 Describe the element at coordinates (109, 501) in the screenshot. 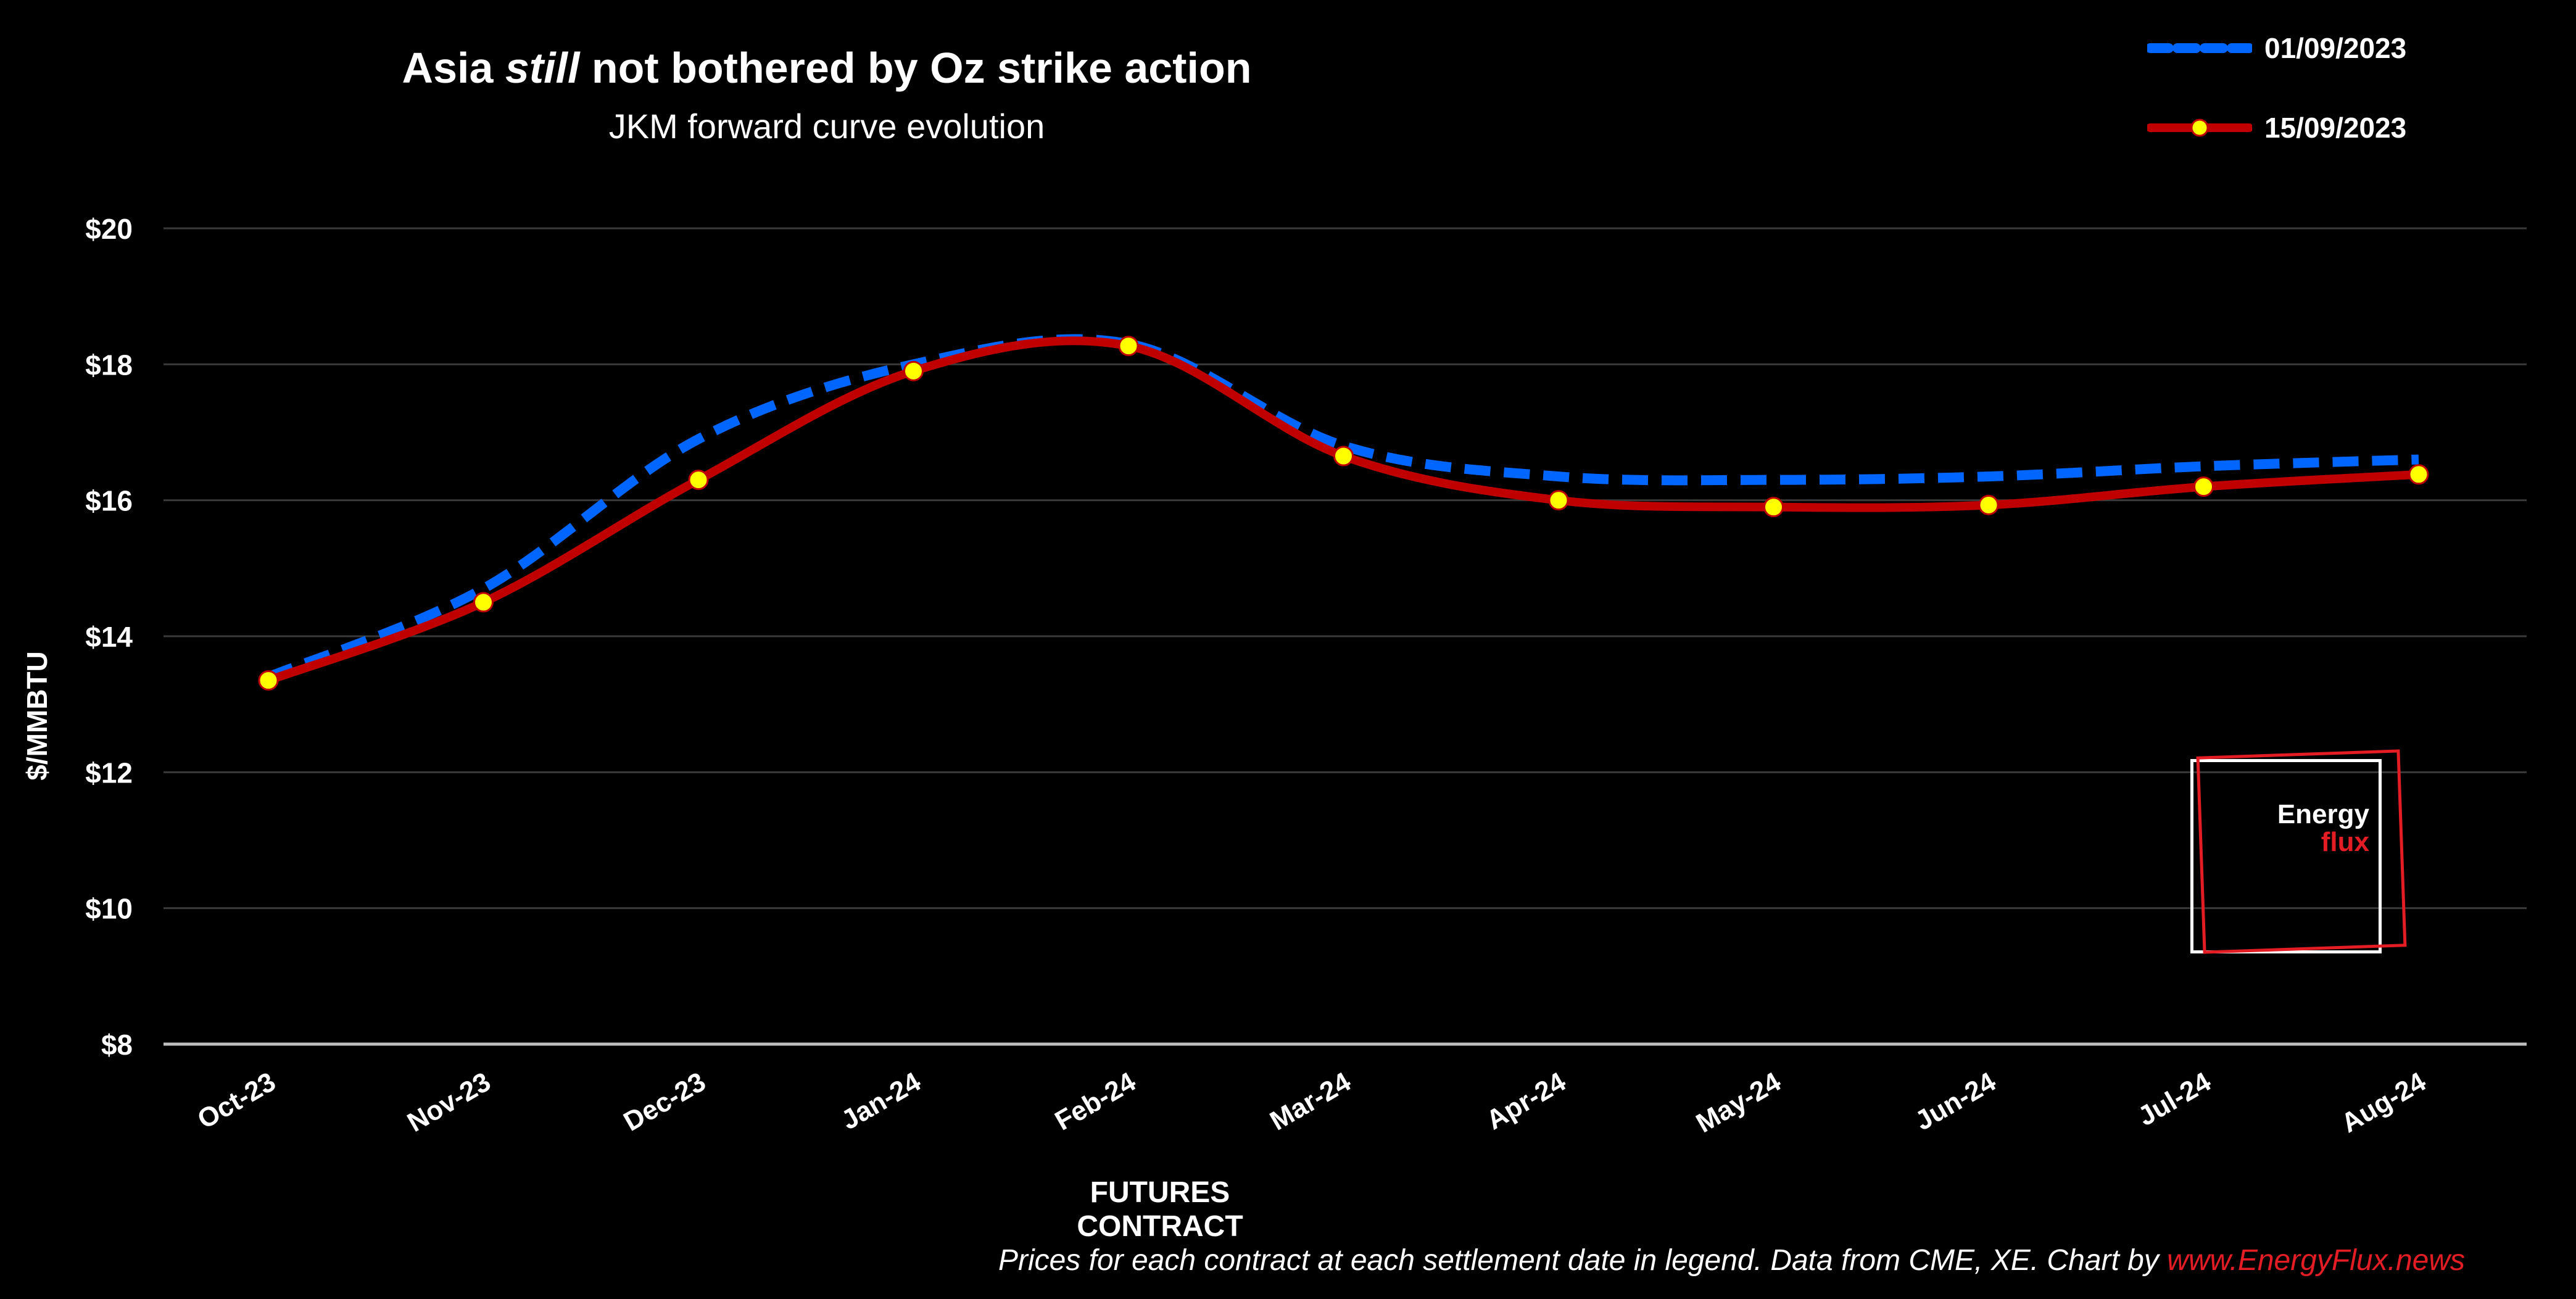

I see `y-tick-label: $16` at that location.